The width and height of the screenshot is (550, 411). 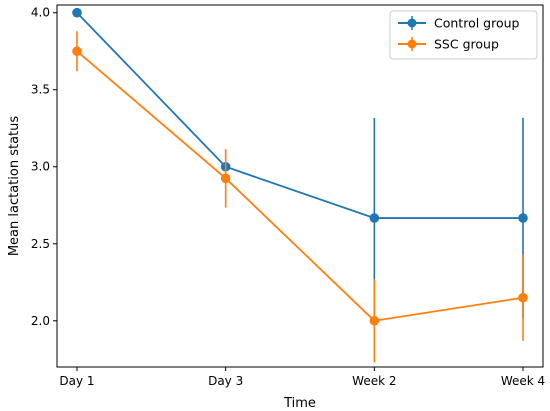 I want to click on y-tick-label: 2.5, so click(x=40, y=244).